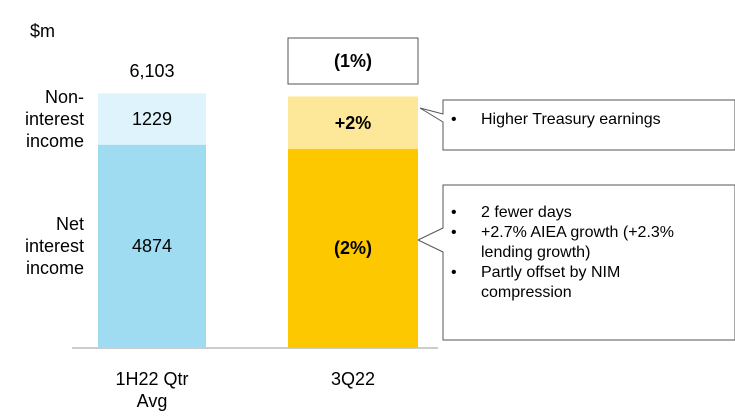 This screenshot has width=735, height=420. What do you see at coordinates (152, 71) in the screenshot?
I see `total-label: 6,103` at bounding box center [152, 71].